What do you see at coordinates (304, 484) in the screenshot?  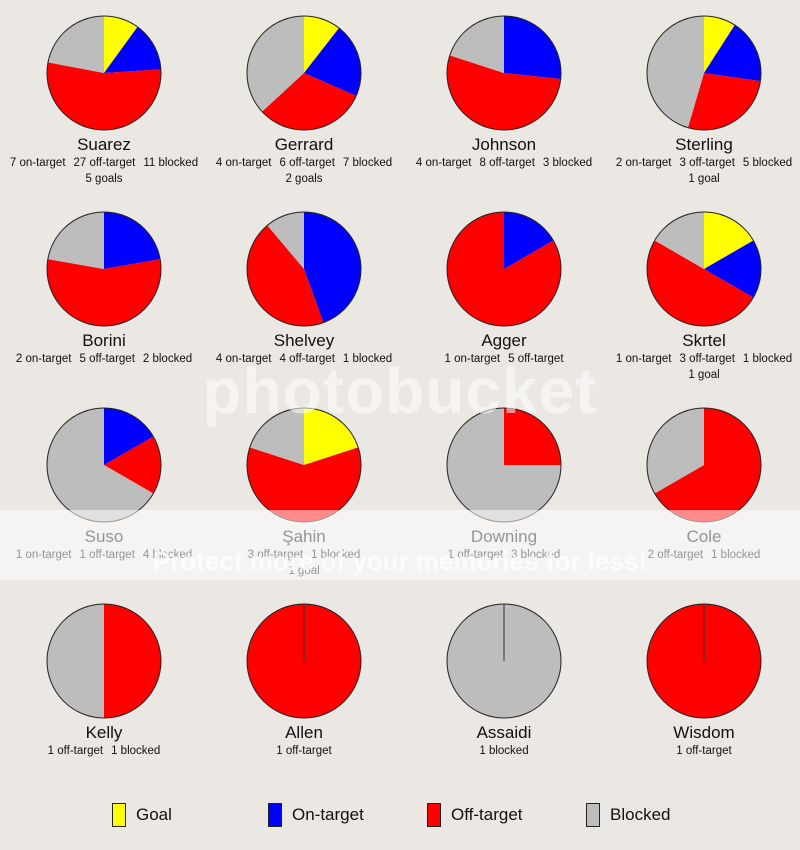 I see `slice--ahin-off-target` at bounding box center [304, 484].